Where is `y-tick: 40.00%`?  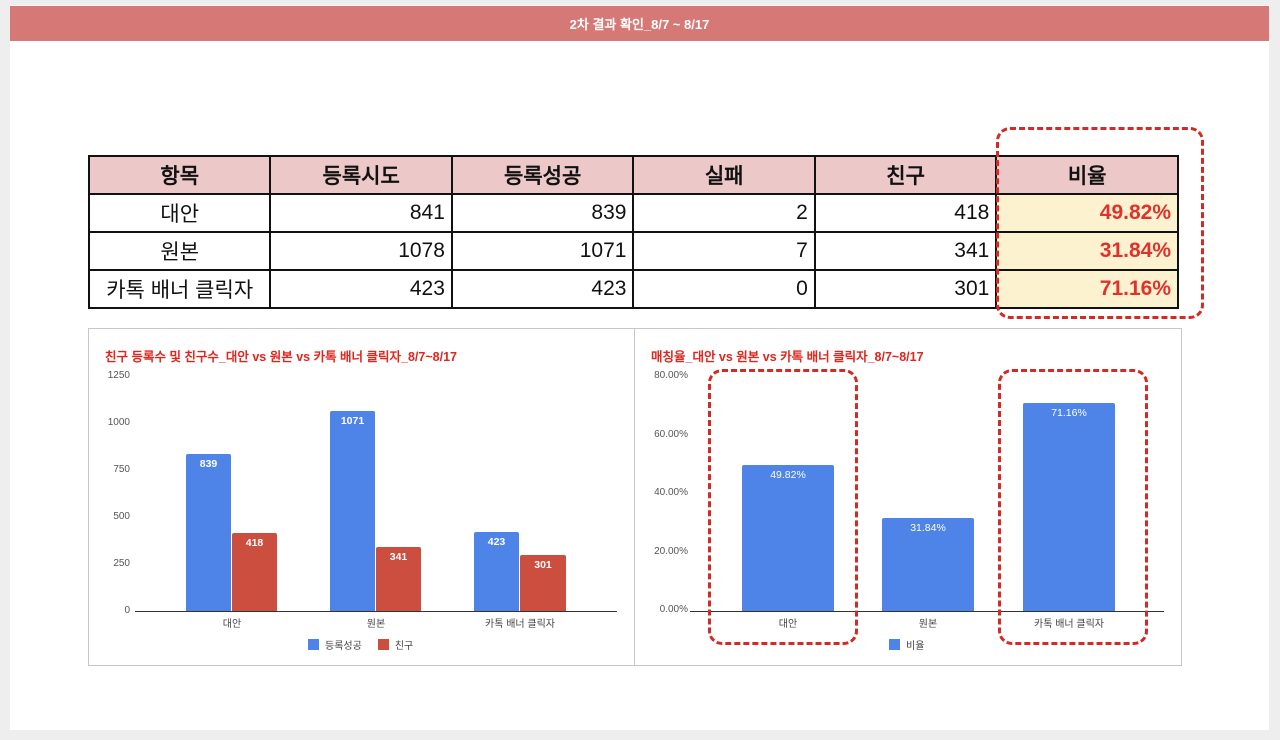 y-tick: 40.00% is located at coordinates (671, 492).